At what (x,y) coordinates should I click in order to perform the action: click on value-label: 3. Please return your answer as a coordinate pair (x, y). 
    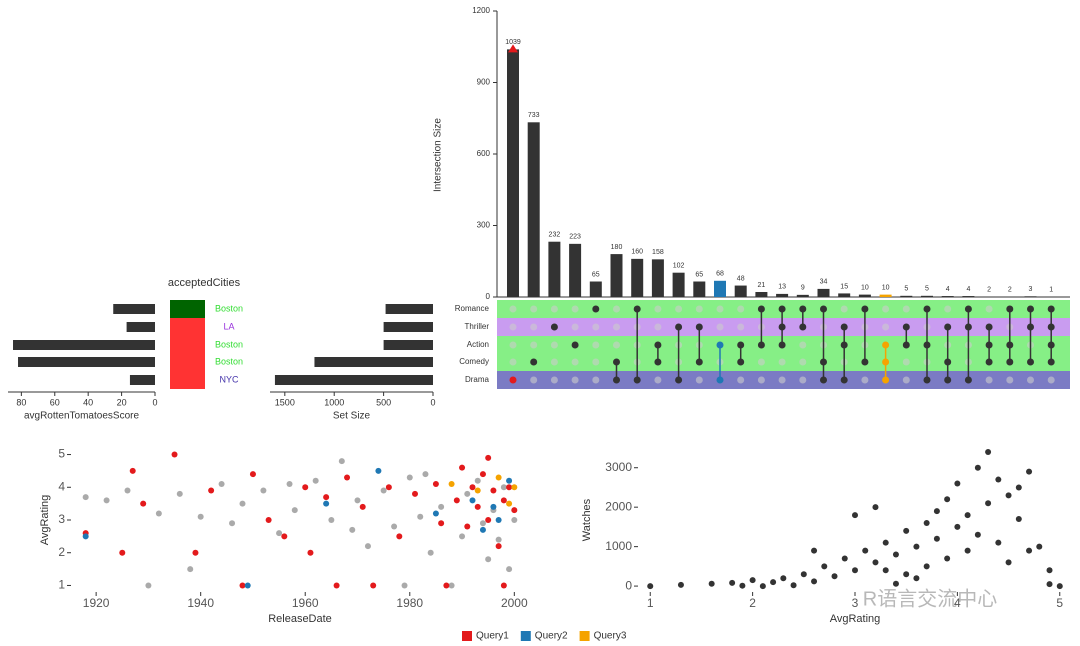
    Looking at the image, I should click on (1031, 289).